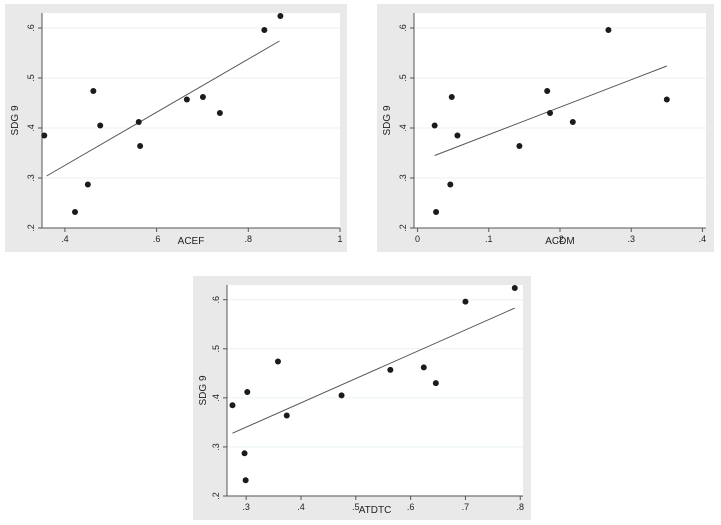  I want to click on x-tick-label: .7, so click(466, 507).